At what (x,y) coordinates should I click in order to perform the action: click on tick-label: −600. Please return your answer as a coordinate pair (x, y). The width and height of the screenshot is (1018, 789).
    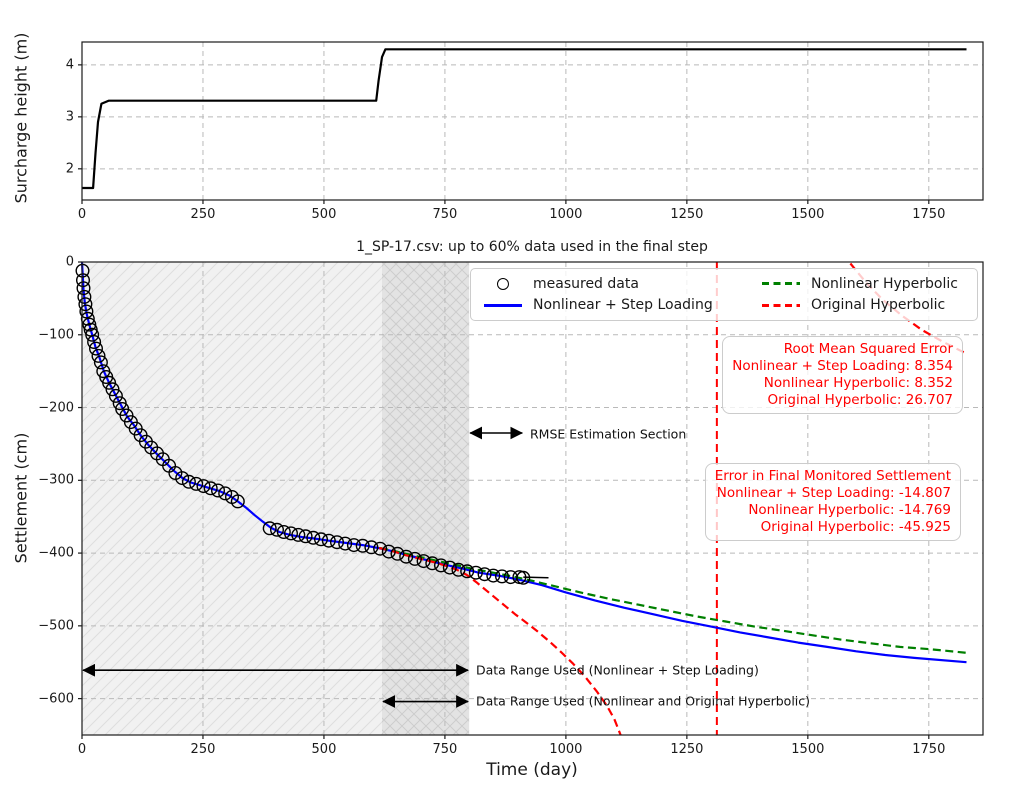
    Looking at the image, I should click on (56, 699).